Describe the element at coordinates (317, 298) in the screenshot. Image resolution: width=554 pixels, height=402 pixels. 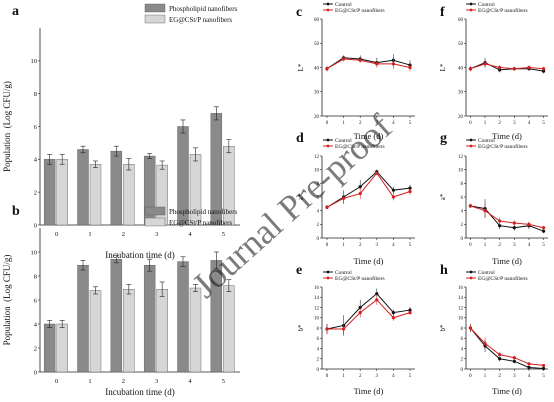
I see `y-tick-label: 14` at that location.